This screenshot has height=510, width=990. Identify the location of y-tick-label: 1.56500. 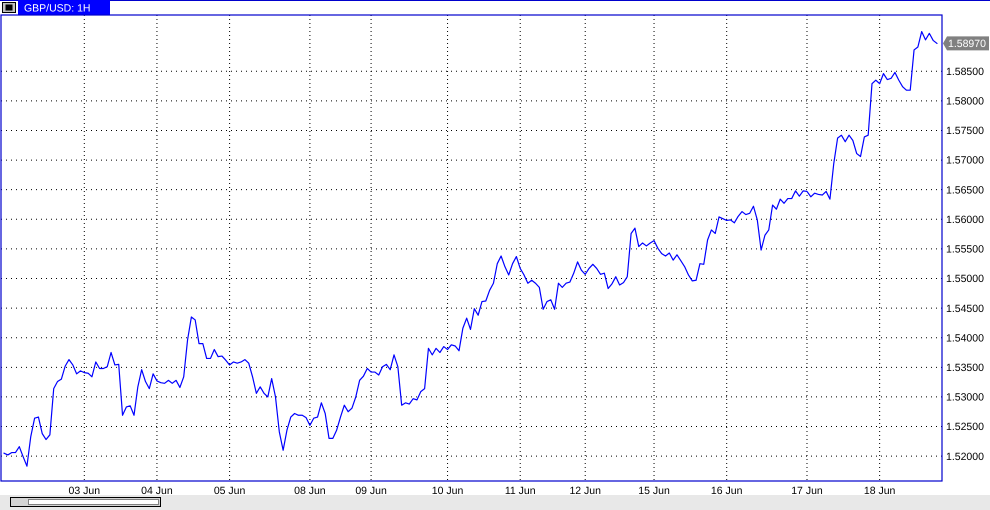
(965, 190).